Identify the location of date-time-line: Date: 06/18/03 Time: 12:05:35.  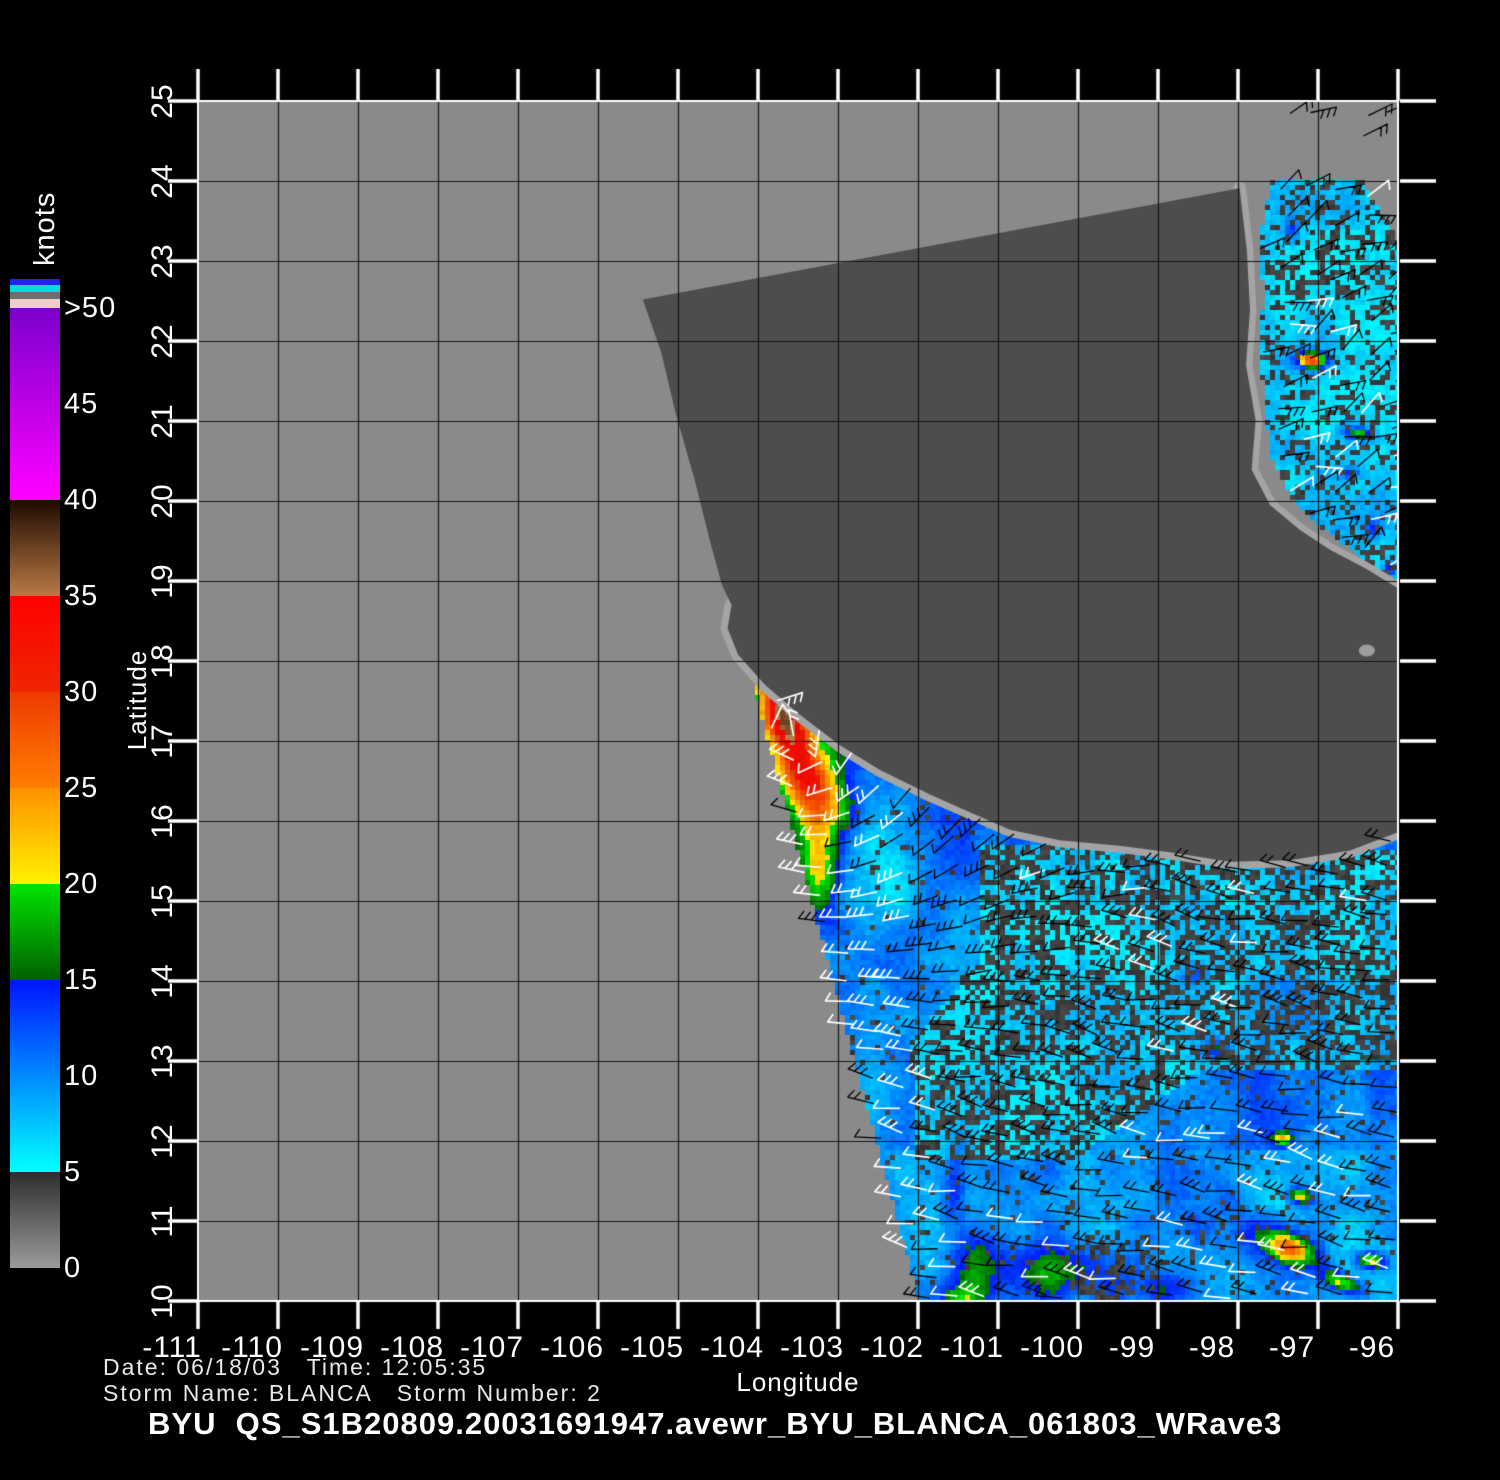
(295, 1367).